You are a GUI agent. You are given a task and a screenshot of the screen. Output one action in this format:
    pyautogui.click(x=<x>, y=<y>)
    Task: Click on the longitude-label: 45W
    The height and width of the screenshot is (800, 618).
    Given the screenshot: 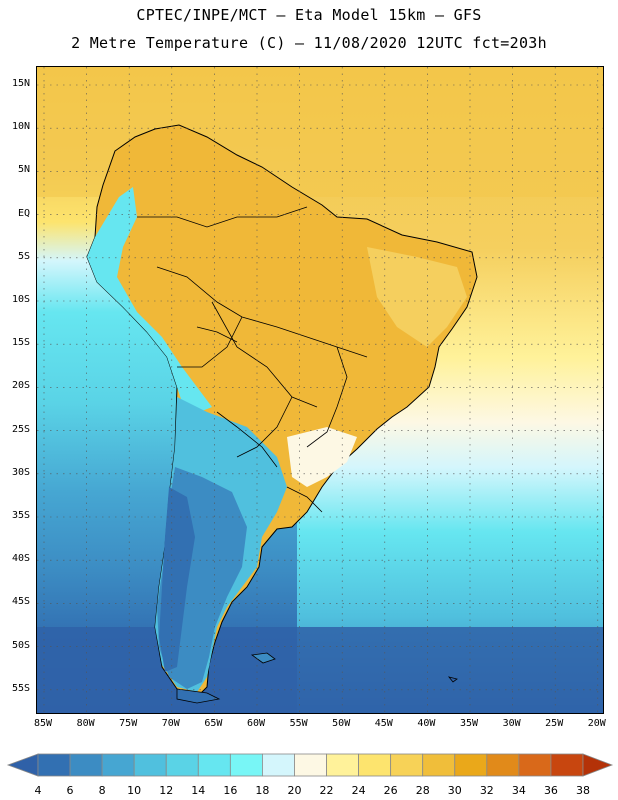 What is the action you would take?
    pyautogui.click(x=383, y=723)
    